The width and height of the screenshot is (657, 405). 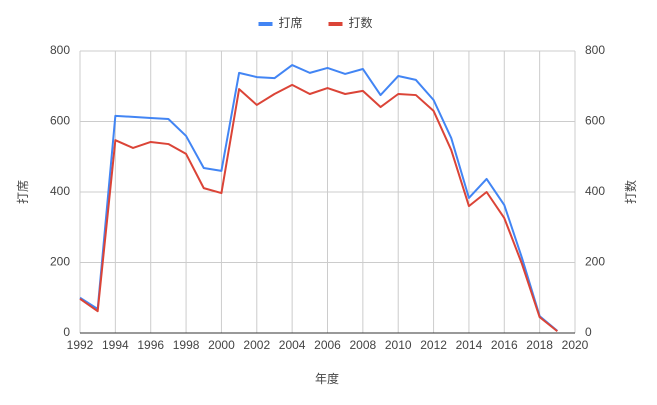 What do you see at coordinates (398, 345) in the screenshot?
I see `x-tick-label: 2010` at bounding box center [398, 345].